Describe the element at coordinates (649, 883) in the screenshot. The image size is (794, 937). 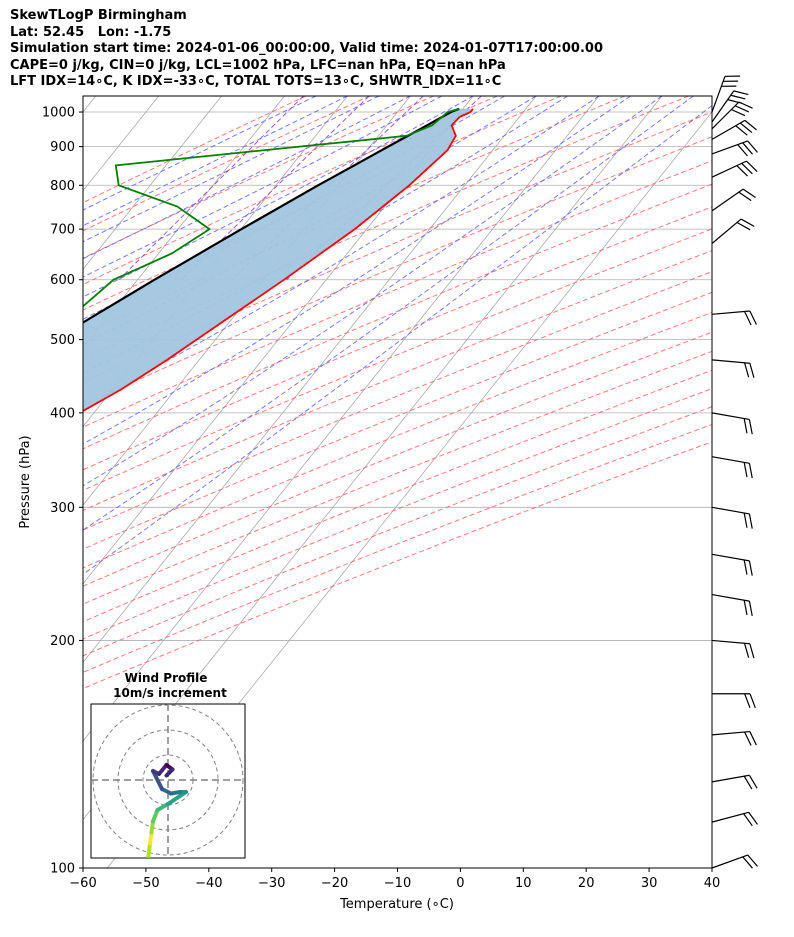
I see `x-tick-label: 30` at that location.